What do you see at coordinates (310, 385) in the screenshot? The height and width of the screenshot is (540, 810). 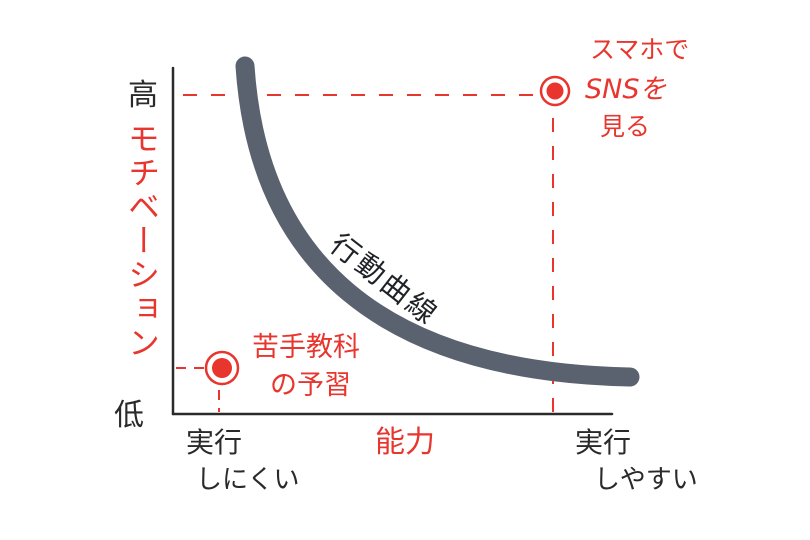 I see `low-point-label-line2: の予習` at bounding box center [310, 385].